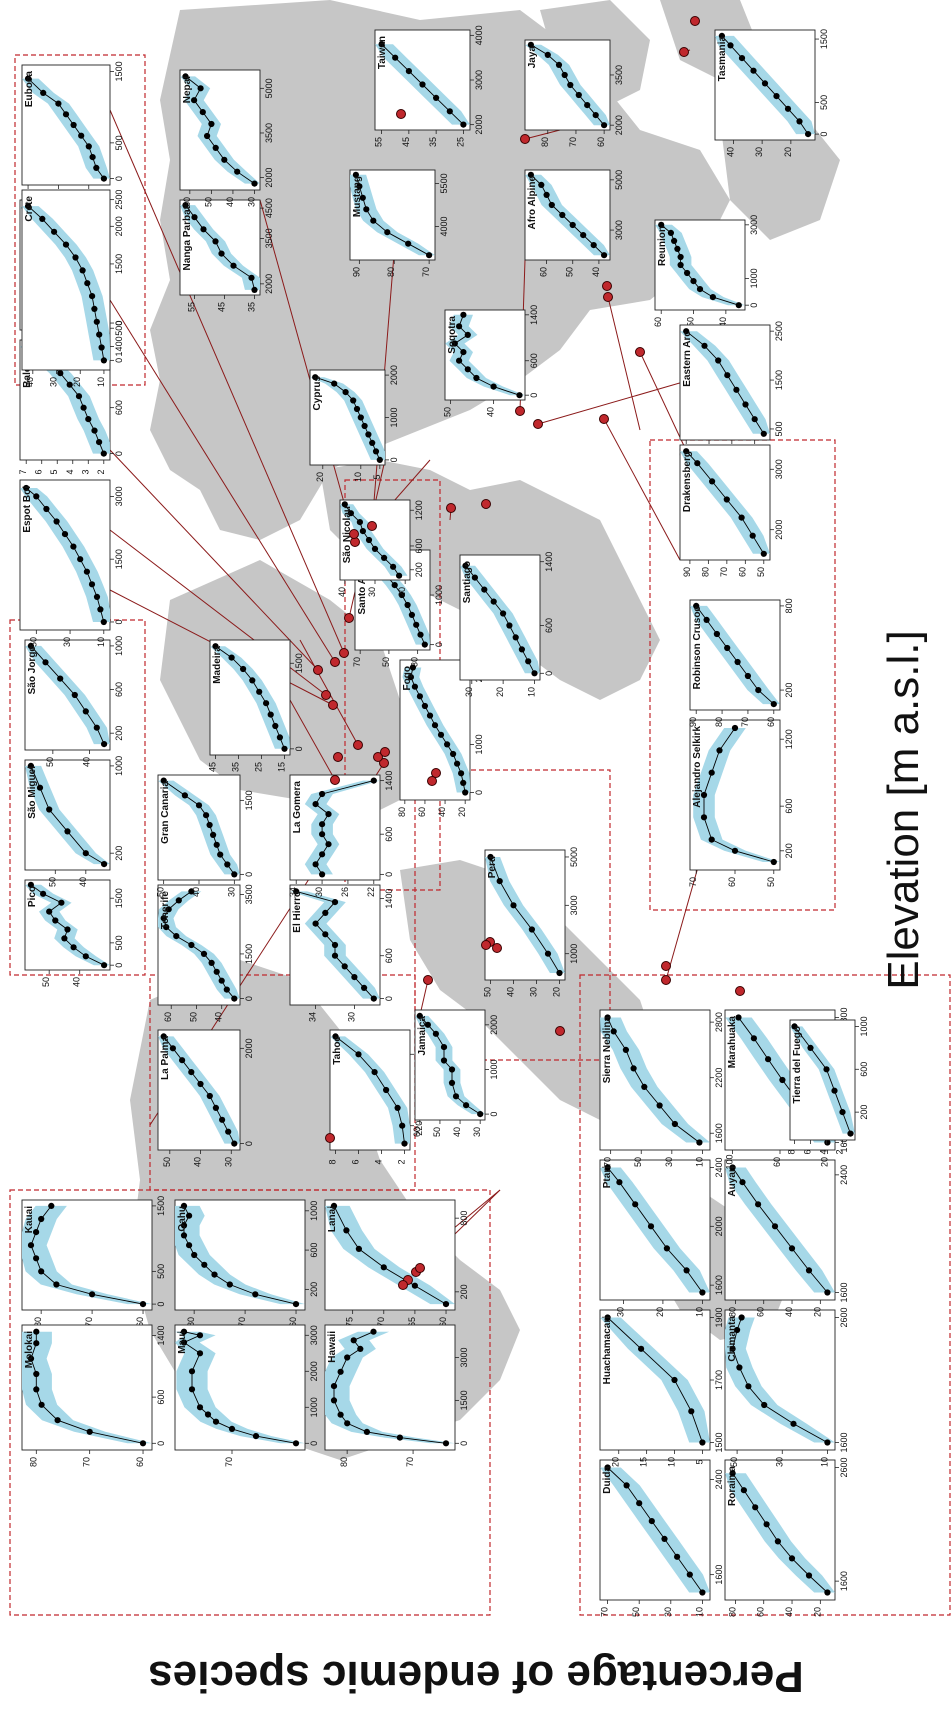 This screenshot has height=1724, width=952. Describe the element at coordinates (433, 142) in the screenshot. I see `y-tick-label: 35` at that location.